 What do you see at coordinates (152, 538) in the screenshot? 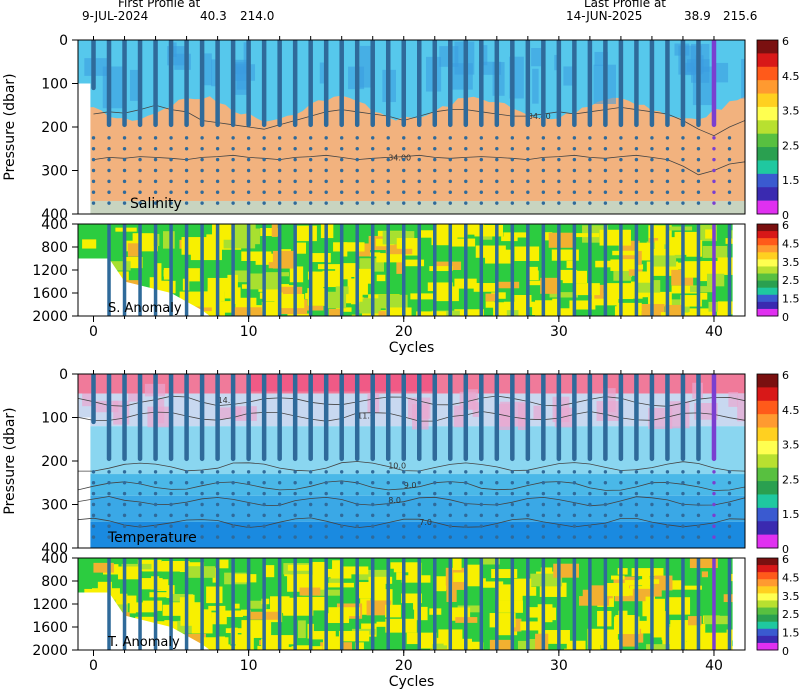
I see `temperature-label: Temperature` at bounding box center [152, 538].